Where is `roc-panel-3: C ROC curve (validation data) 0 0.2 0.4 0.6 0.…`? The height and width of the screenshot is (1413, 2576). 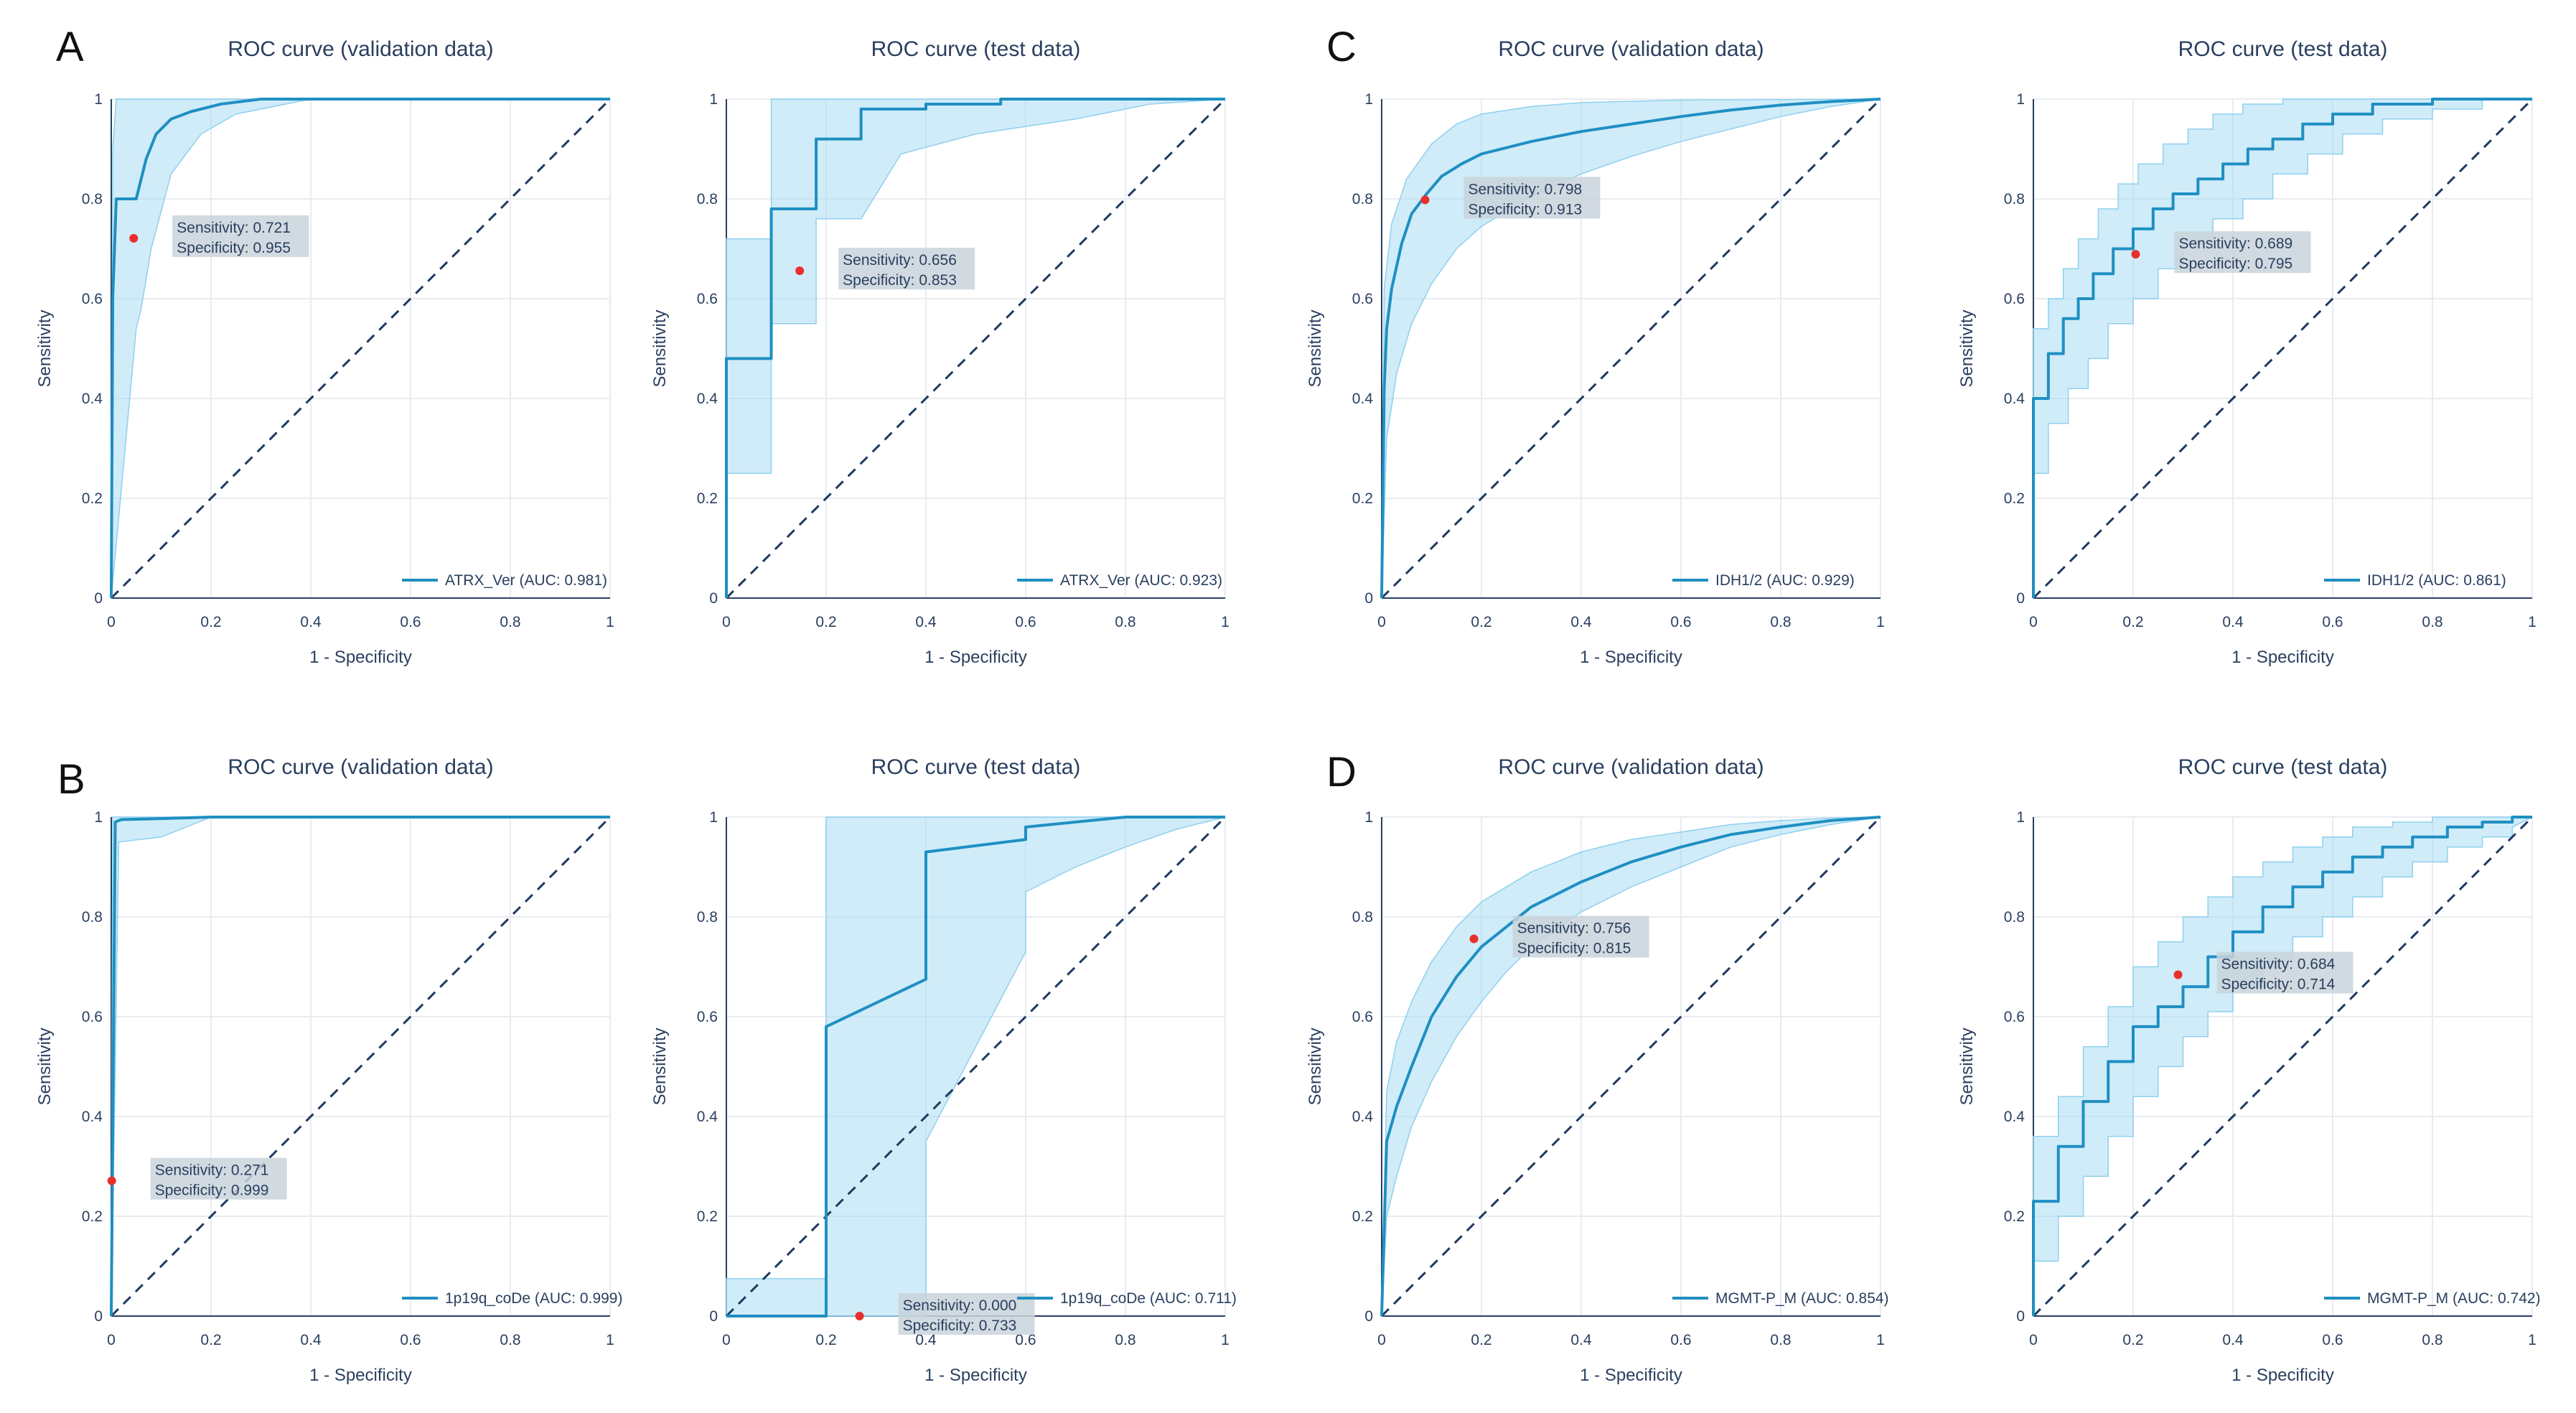
roc-panel-3: C ROC curve (validation data) 0 0.2 0.4 0.6 0.… is located at coordinates (1595, 345).